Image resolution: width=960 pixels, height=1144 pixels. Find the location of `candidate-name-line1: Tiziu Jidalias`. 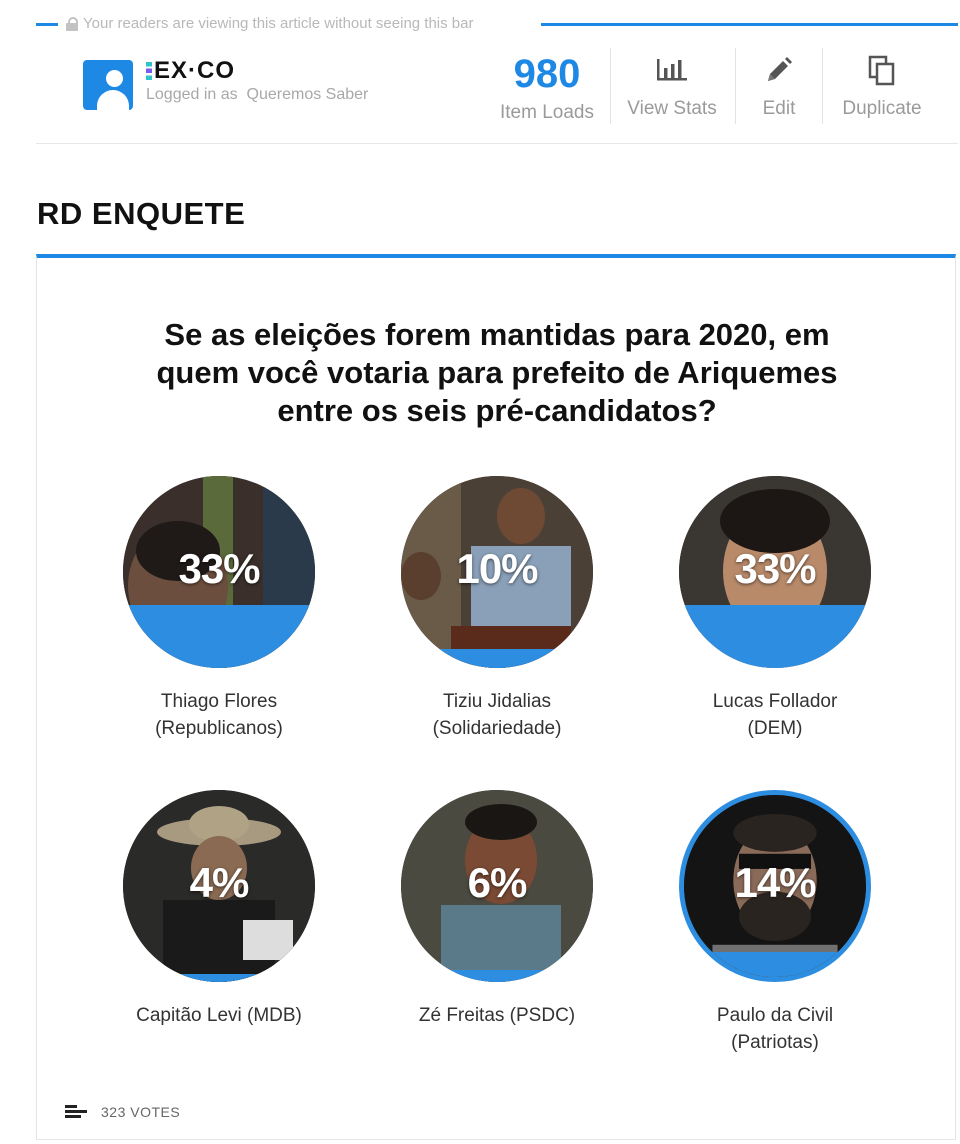

candidate-name-line1: Tiziu Jidalias is located at coordinates (497, 701).